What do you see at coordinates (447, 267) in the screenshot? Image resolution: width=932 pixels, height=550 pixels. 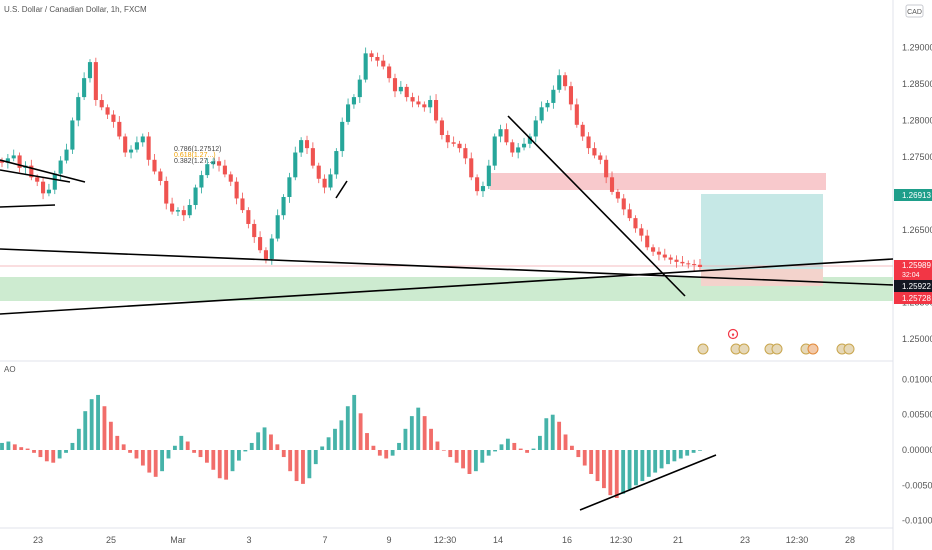 I see `trendline-descending-support` at bounding box center [447, 267].